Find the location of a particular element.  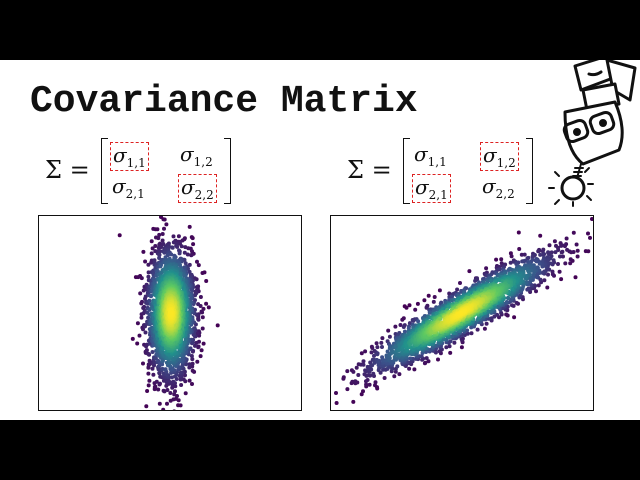

matrix-cell-2-1: σ2,1 is located at coordinates (128, 187).